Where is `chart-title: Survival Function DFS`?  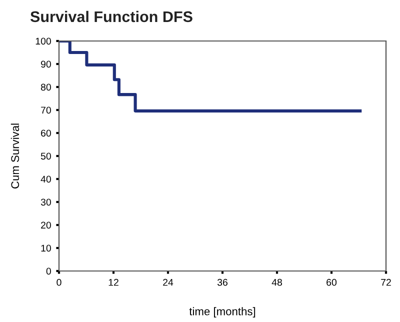 chart-title: Survival Function DFS is located at coordinates (111, 16).